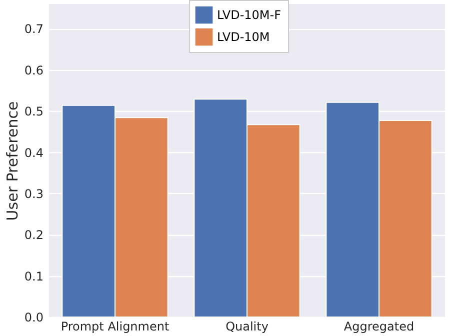  Describe the element at coordinates (34, 111) in the screenshot. I see `y-tick-label: 0.5` at that location.